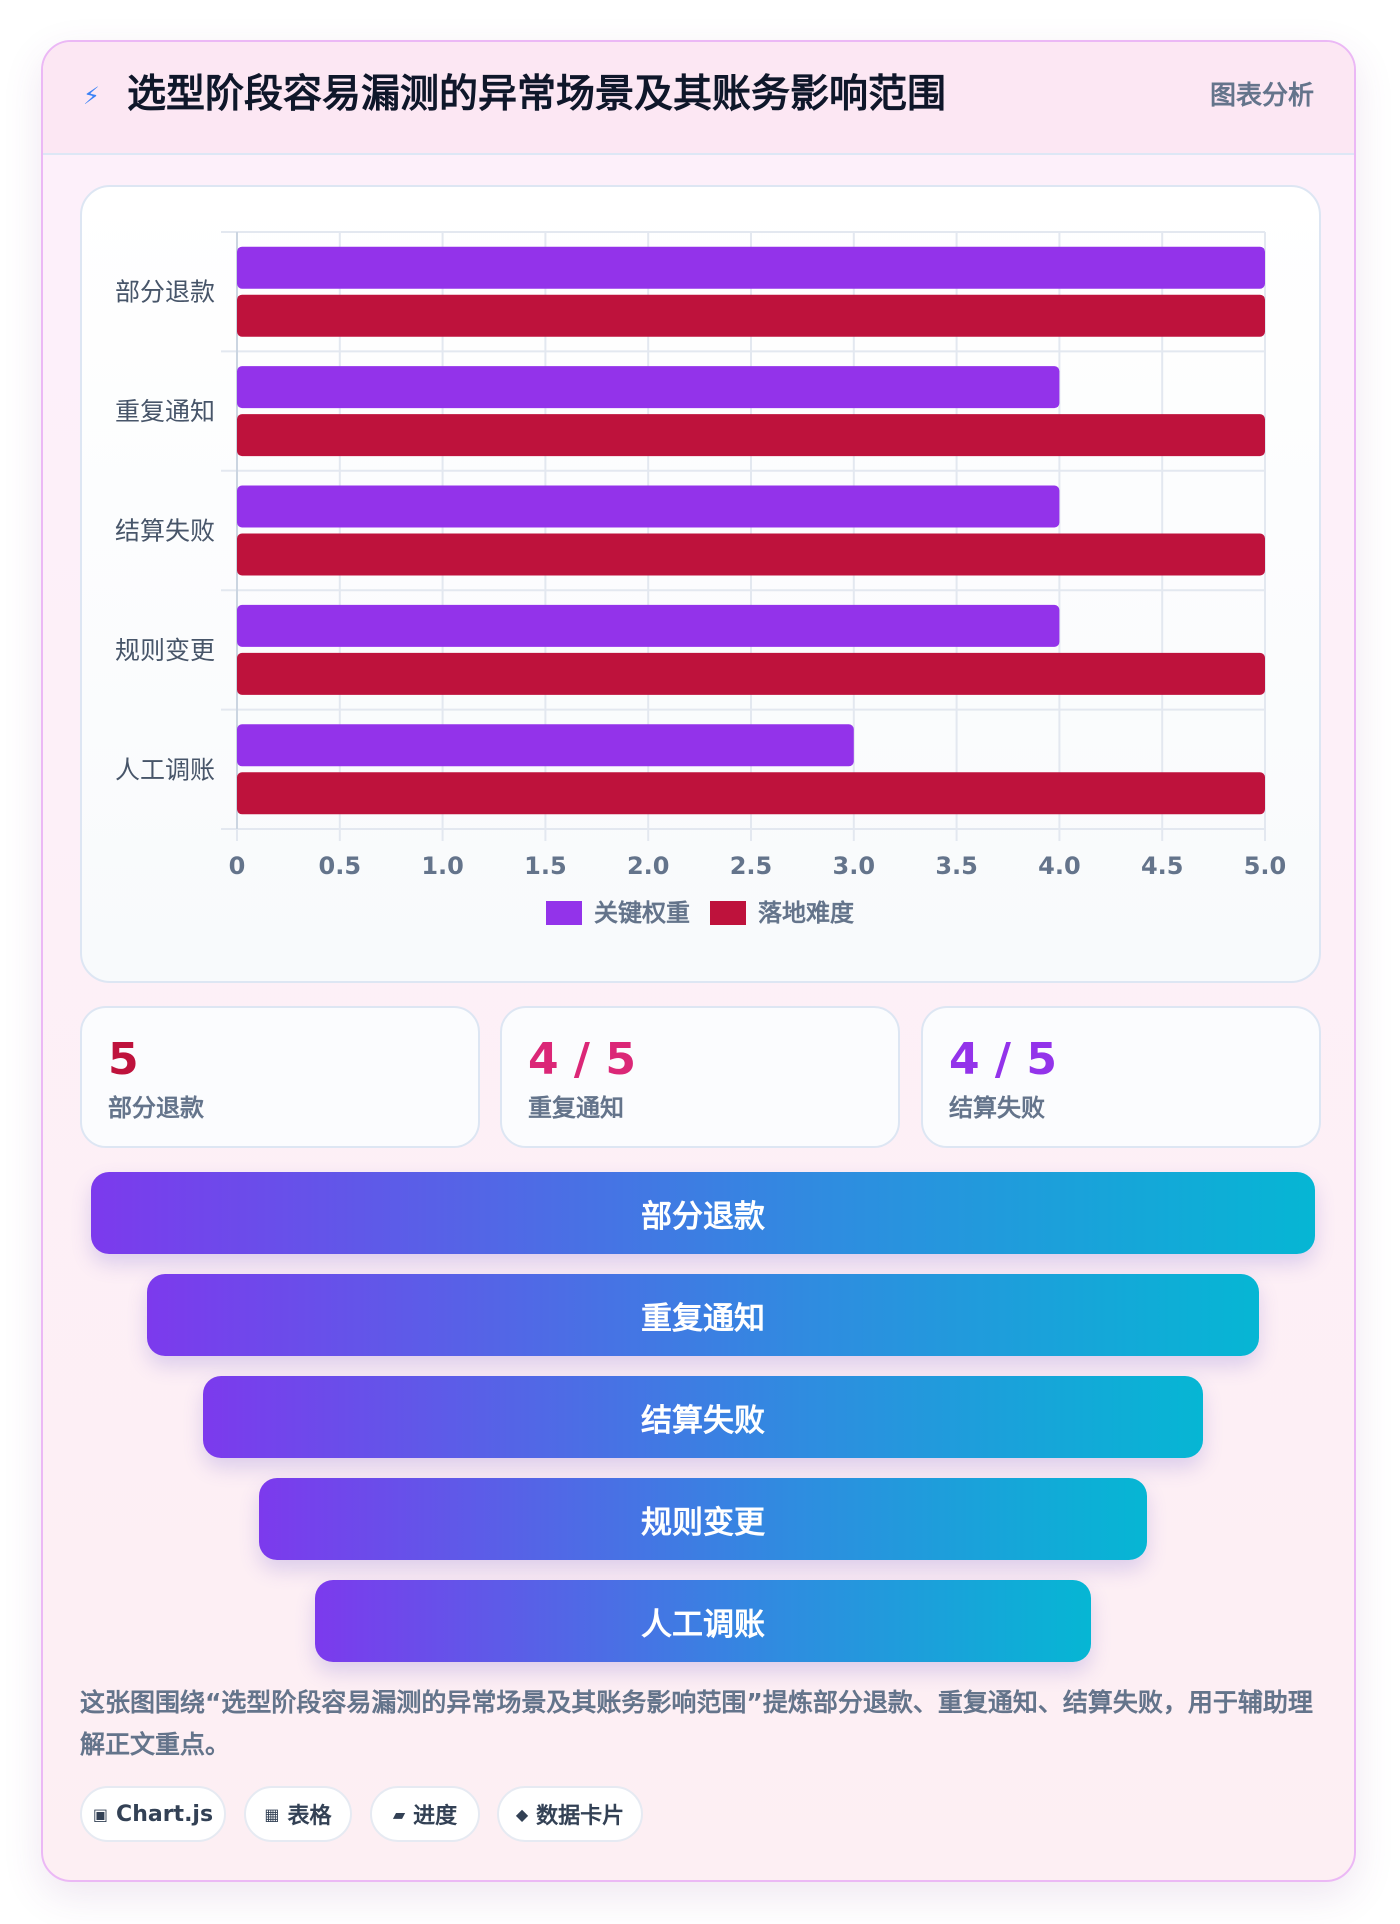 The height and width of the screenshot is (1924, 1400). Describe the element at coordinates (156, 1108) in the screenshot. I see `stat-label: 部分退款` at that location.